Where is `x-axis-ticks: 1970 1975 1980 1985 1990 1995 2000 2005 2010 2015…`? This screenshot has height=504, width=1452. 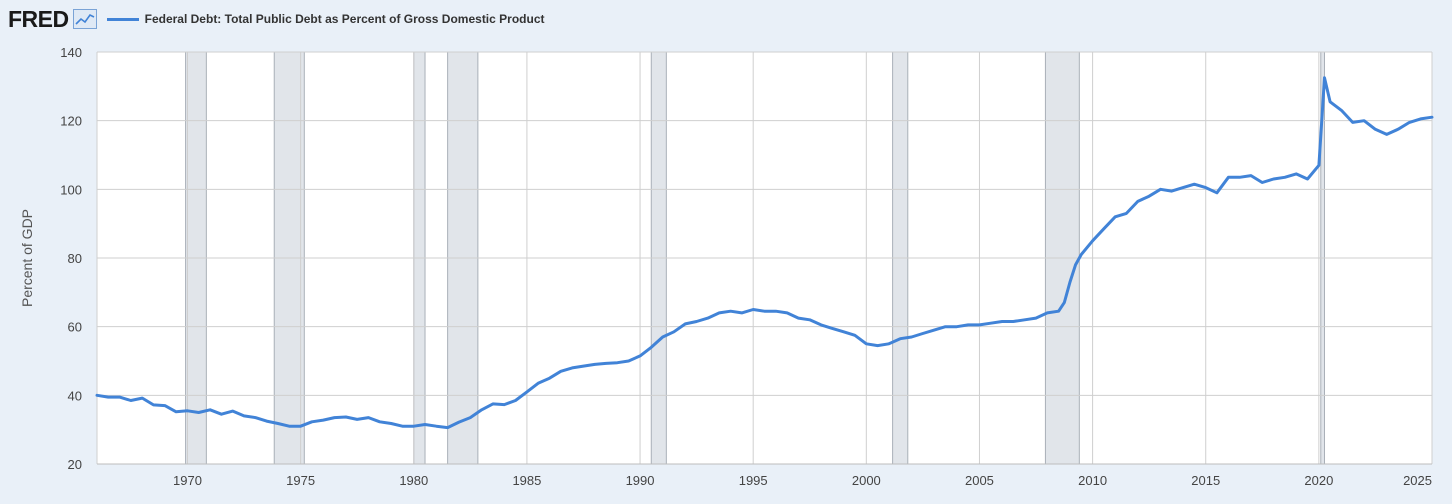
x-axis-ticks: 1970 1975 1980 1985 1990 1995 2000 2005 2010 2015… is located at coordinates (802, 480).